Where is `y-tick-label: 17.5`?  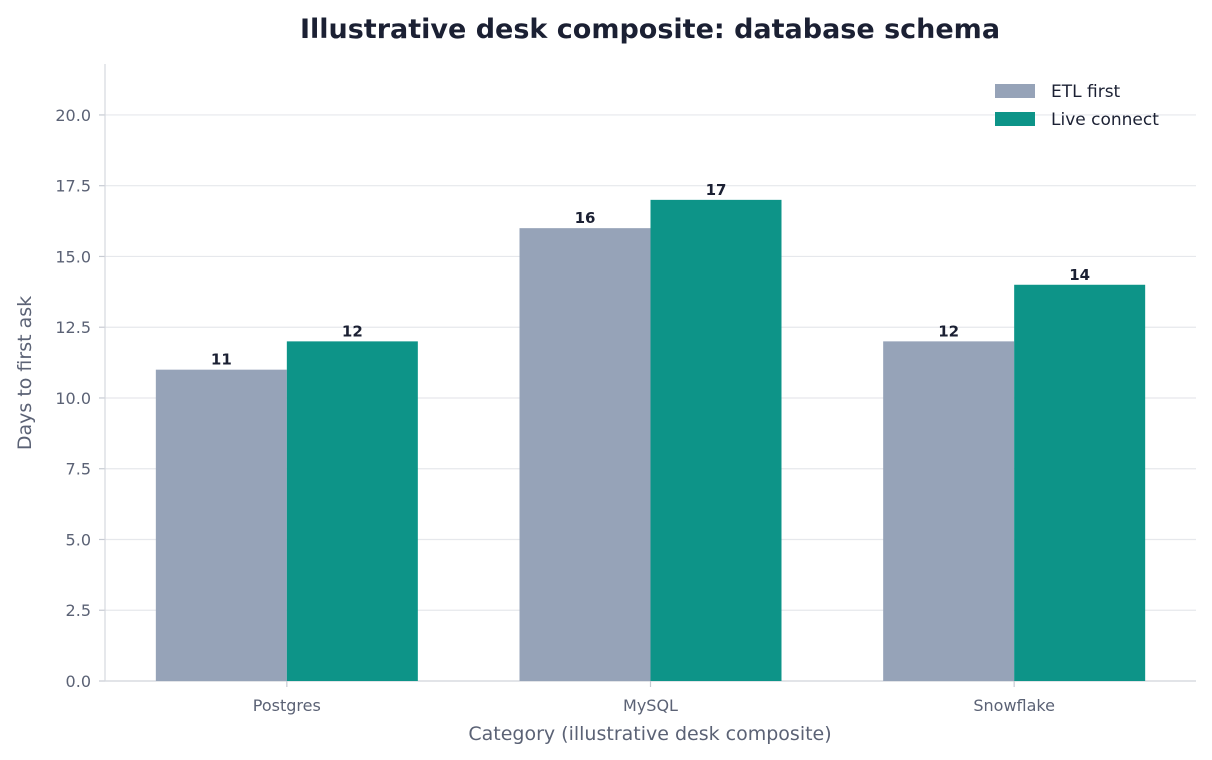 y-tick-label: 17.5 is located at coordinates (73, 186).